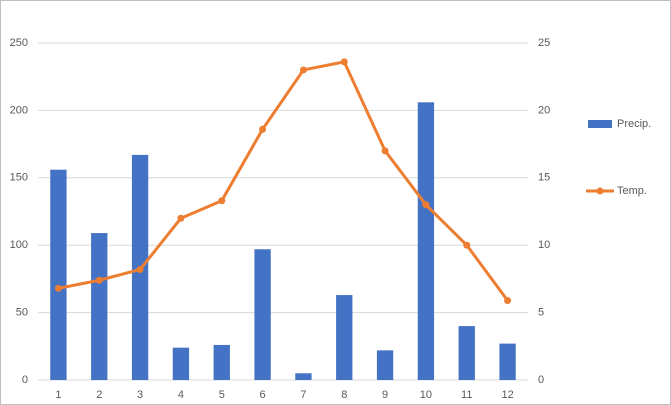 The height and width of the screenshot is (405, 671). Describe the element at coordinates (19, 178) in the screenshot. I see `y-tick-label: 150` at that location.